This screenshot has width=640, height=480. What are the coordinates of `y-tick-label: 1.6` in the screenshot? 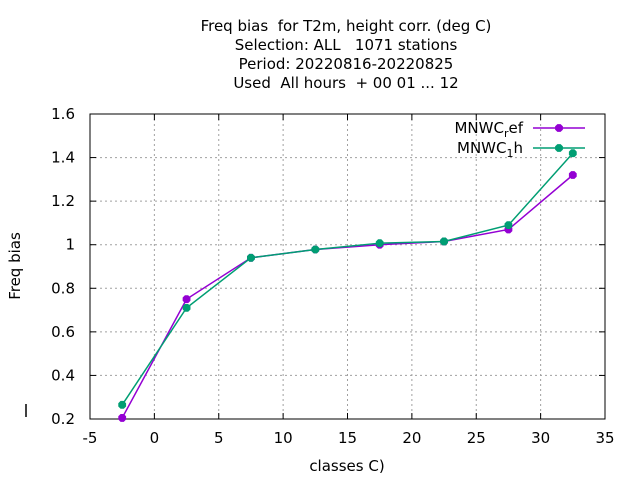 It's located at (63, 114).